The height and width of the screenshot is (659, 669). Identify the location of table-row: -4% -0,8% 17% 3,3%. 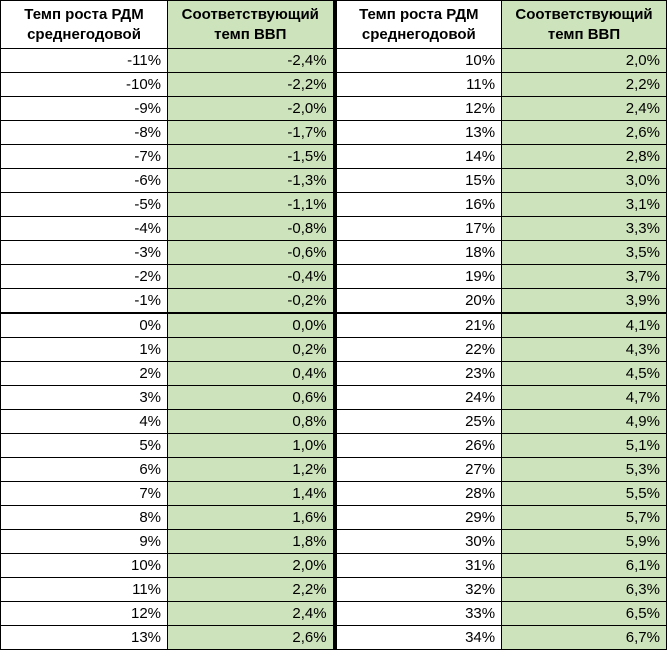
(333, 228).